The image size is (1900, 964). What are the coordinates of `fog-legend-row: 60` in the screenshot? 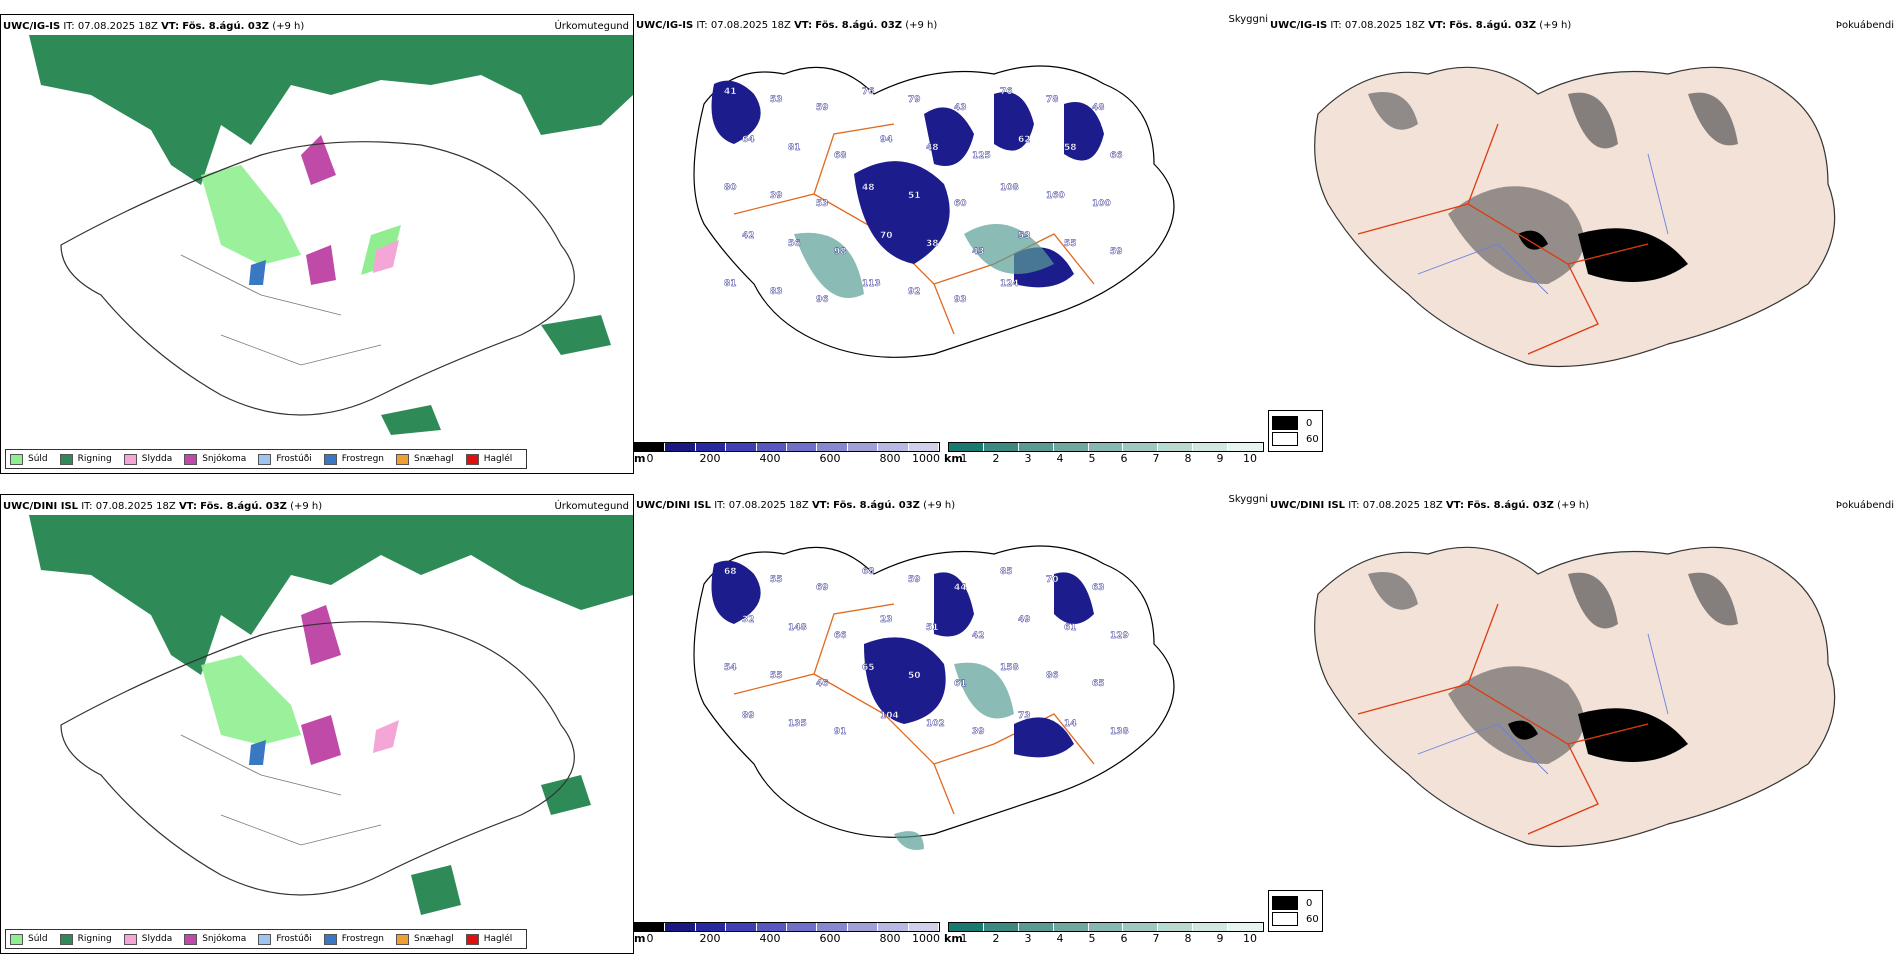 It's located at (1295, 439).